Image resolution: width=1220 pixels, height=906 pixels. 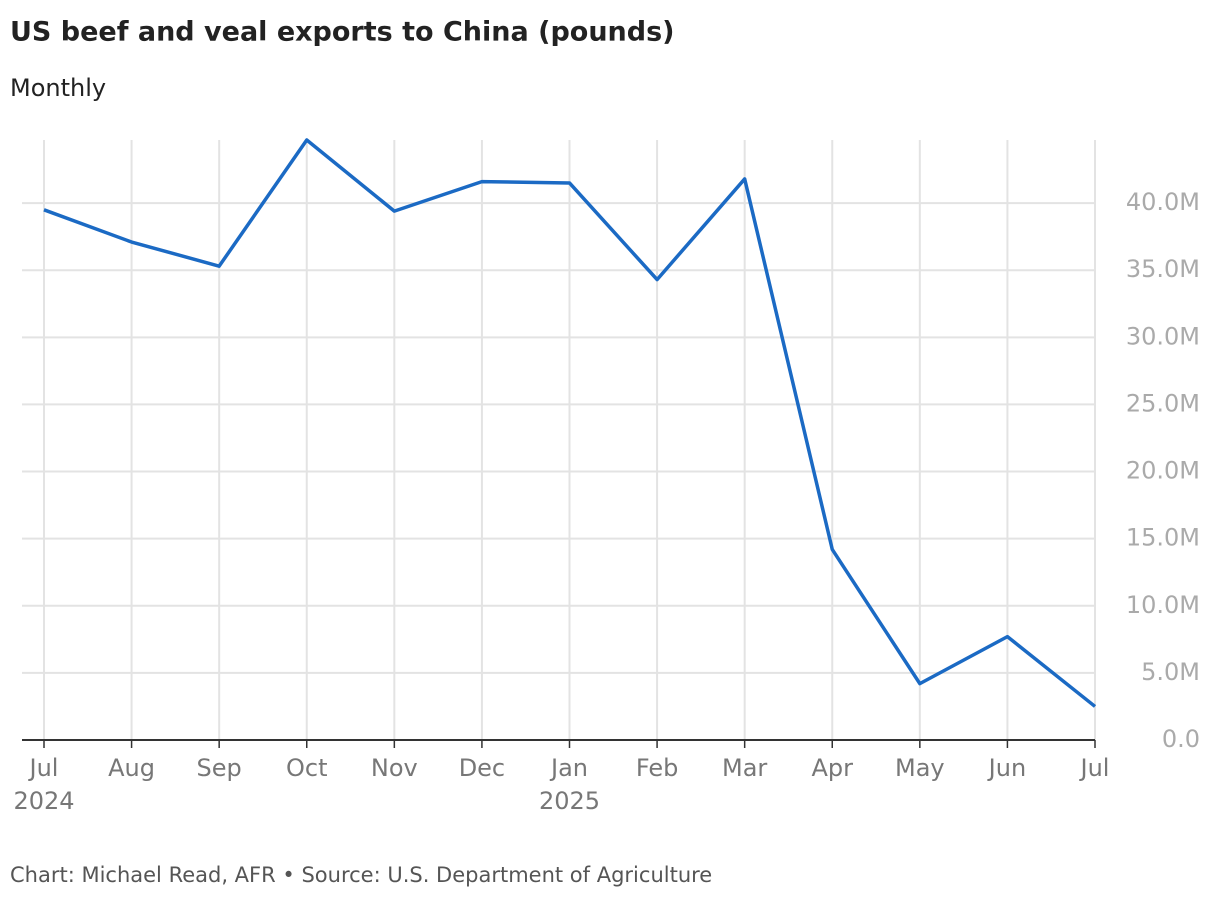 I want to click on y-tick-label: 15.0M, so click(x=1163, y=538).